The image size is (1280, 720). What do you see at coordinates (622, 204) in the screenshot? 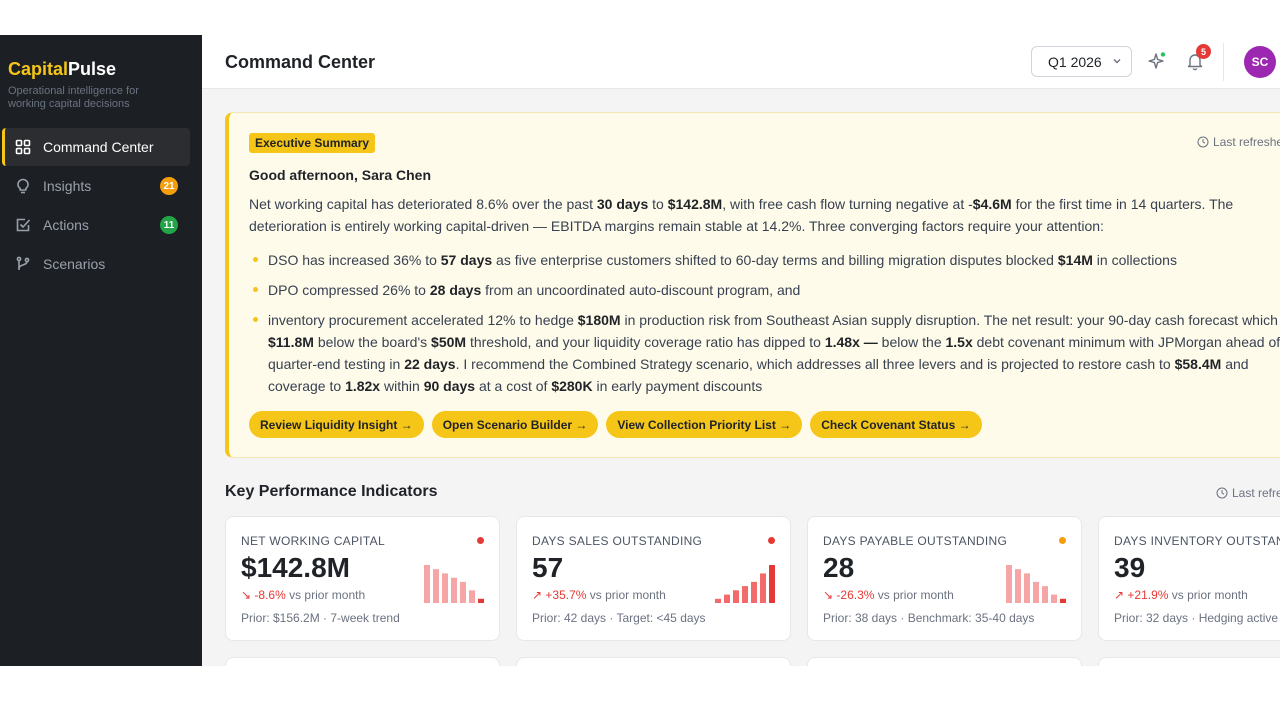
I see `summary-highlight: 30 days` at bounding box center [622, 204].